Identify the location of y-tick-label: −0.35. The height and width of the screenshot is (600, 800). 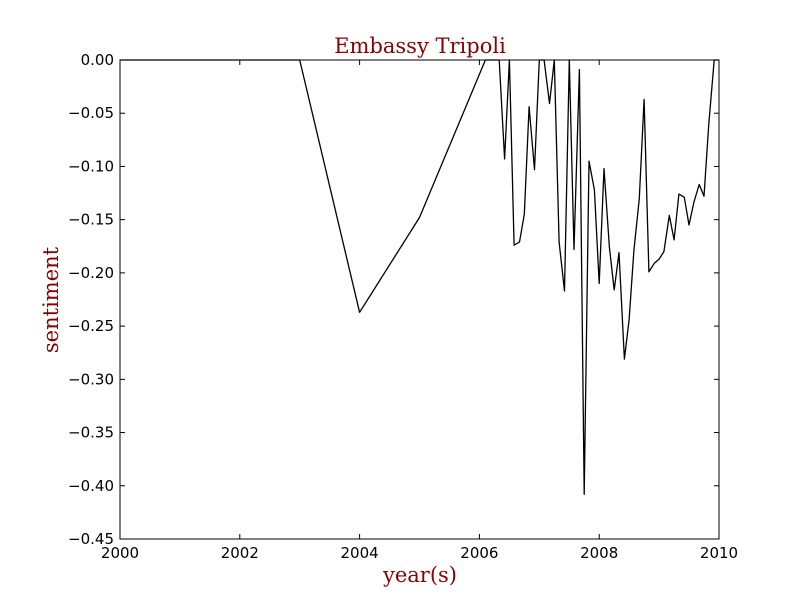
(91, 433).